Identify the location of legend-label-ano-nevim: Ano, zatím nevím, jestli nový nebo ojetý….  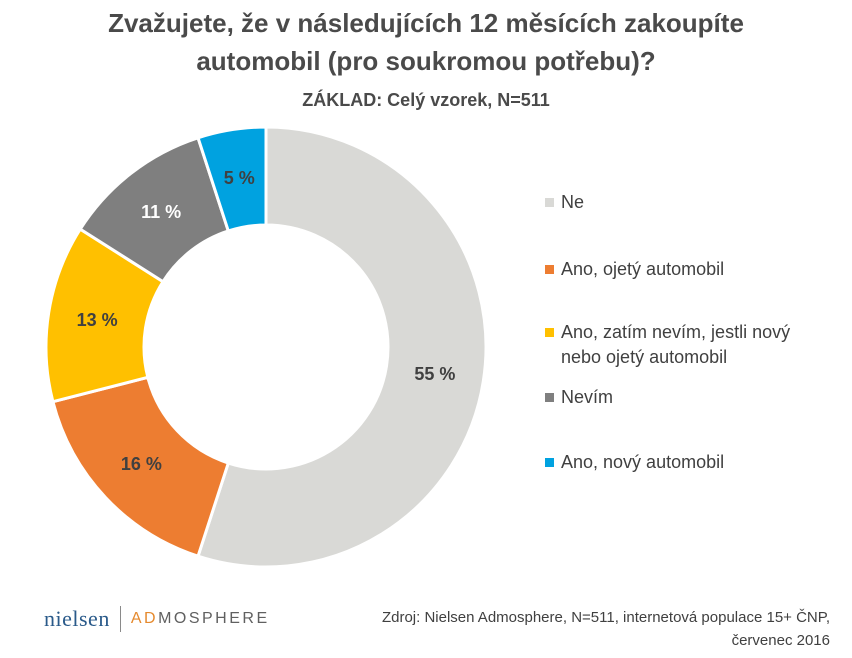
(676, 344).